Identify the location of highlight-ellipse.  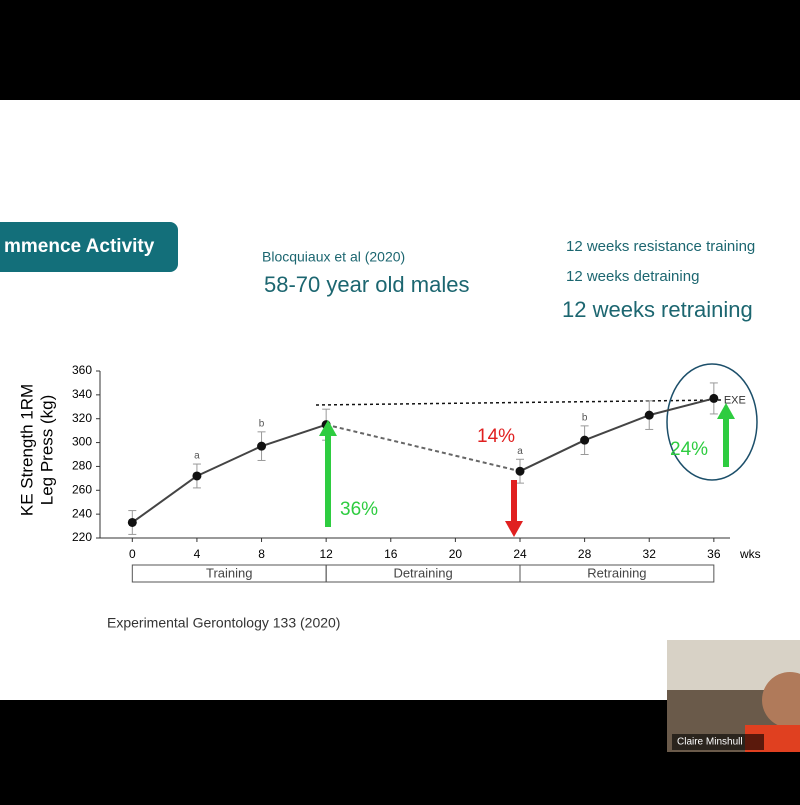
(712, 422).